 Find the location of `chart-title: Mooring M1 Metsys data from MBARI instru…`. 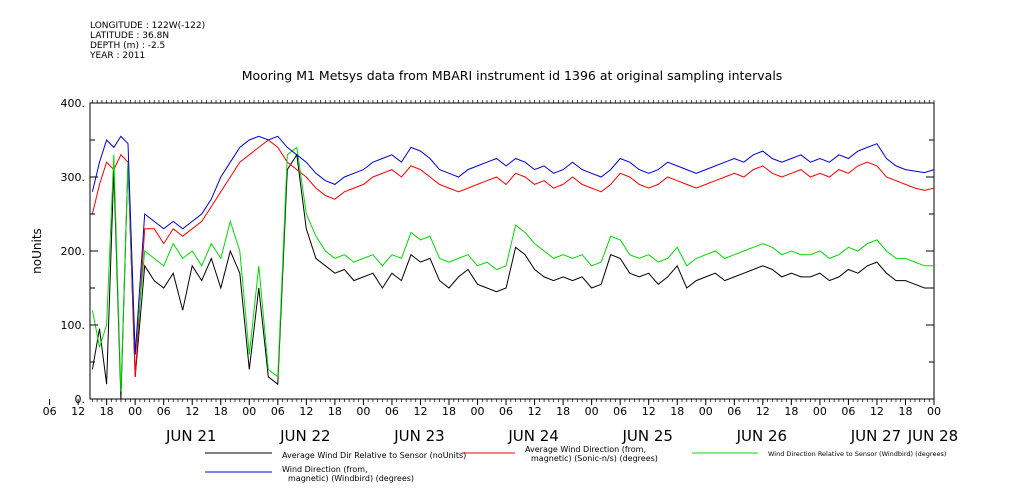

chart-title: Mooring M1 Metsys data from MBARI instru… is located at coordinates (512, 75).